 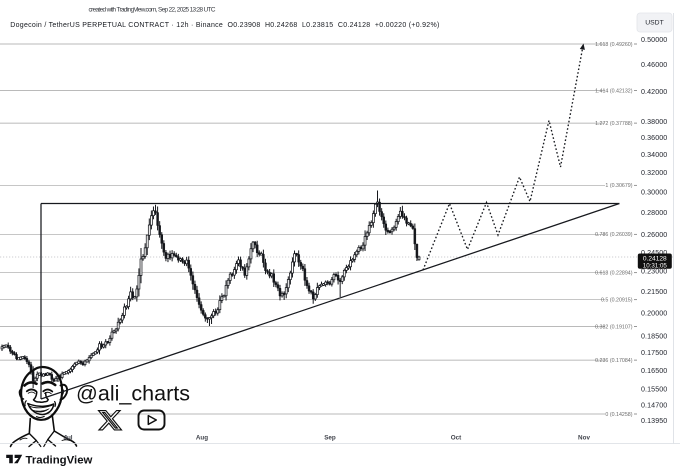 What do you see at coordinates (614, 274) in the screenshot?
I see `svg-text: 0.618 (0.22894)` at bounding box center [614, 274].